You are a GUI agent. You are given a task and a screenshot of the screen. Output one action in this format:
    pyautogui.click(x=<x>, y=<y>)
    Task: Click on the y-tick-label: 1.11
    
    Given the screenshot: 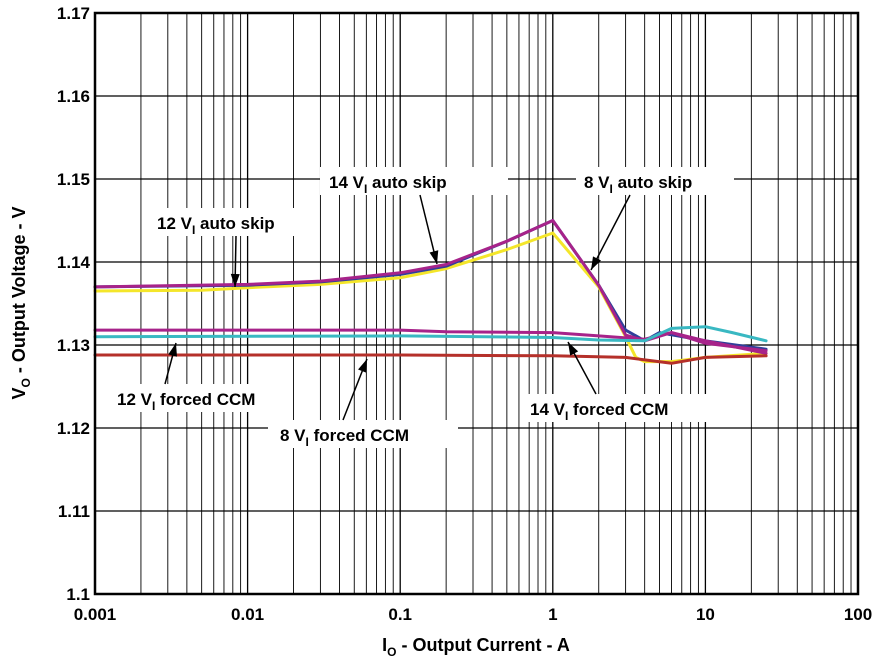 What is the action you would take?
    pyautogui.click(x=74, y=511)
    